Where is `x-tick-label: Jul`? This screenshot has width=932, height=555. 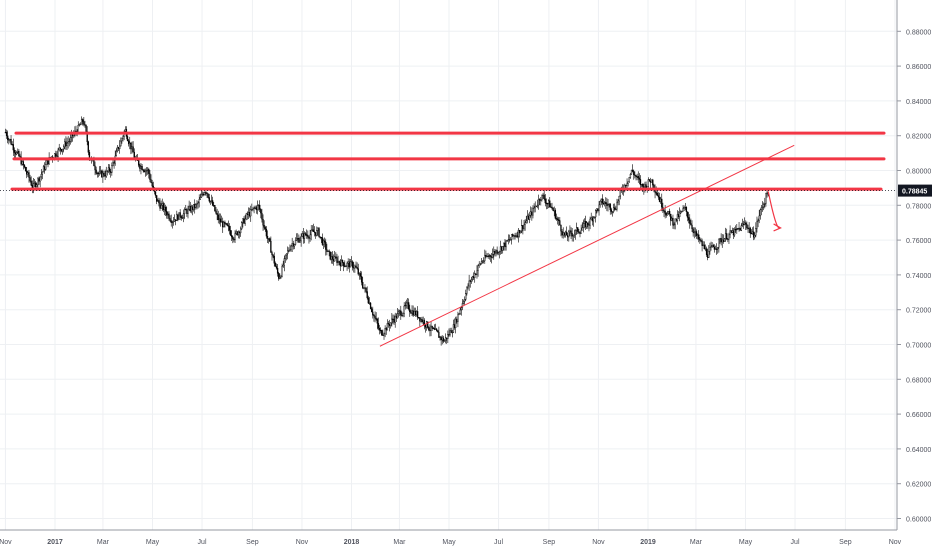 x-tick-label: Jul is located at coordinates (498, 542).